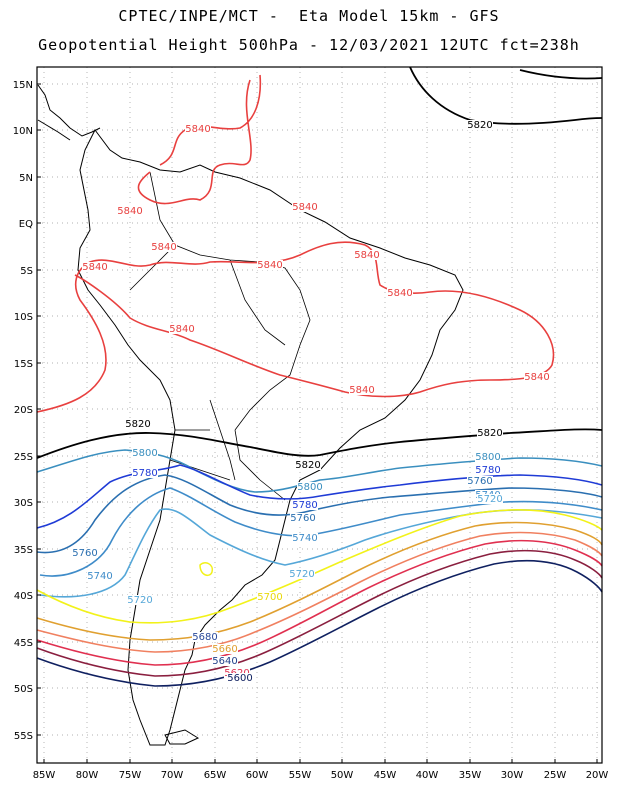 This screenshot has width=618, height=800. Describe the element at coordinates (23, 643) in the screenshot. I see `lat-tick-label: 45S` at that location.